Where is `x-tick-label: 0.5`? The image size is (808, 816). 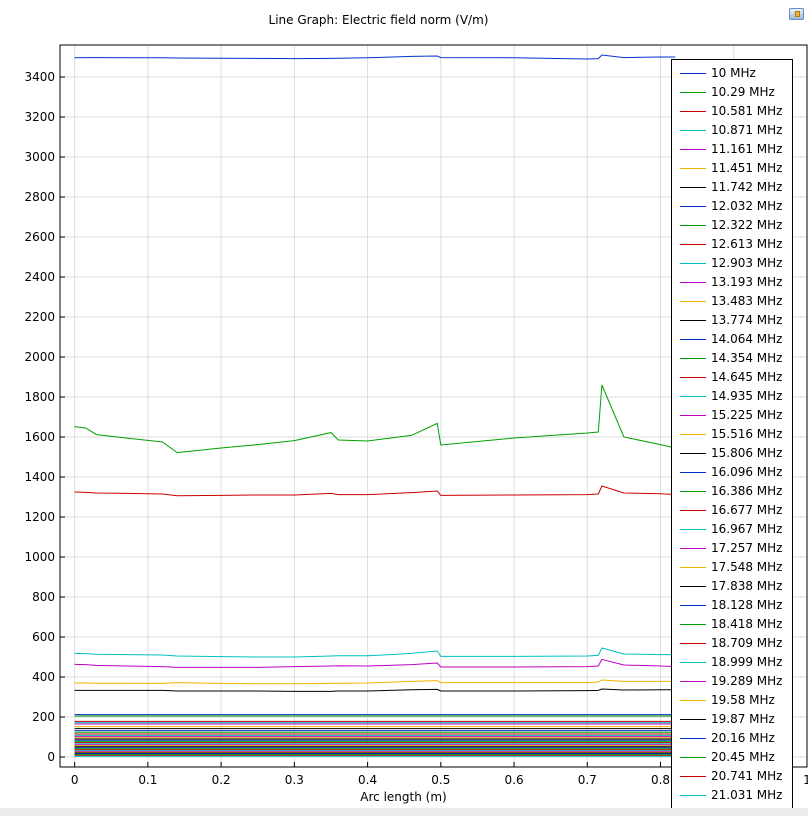 x-tick-label: 0.5 is located at coordinates (440, 780).